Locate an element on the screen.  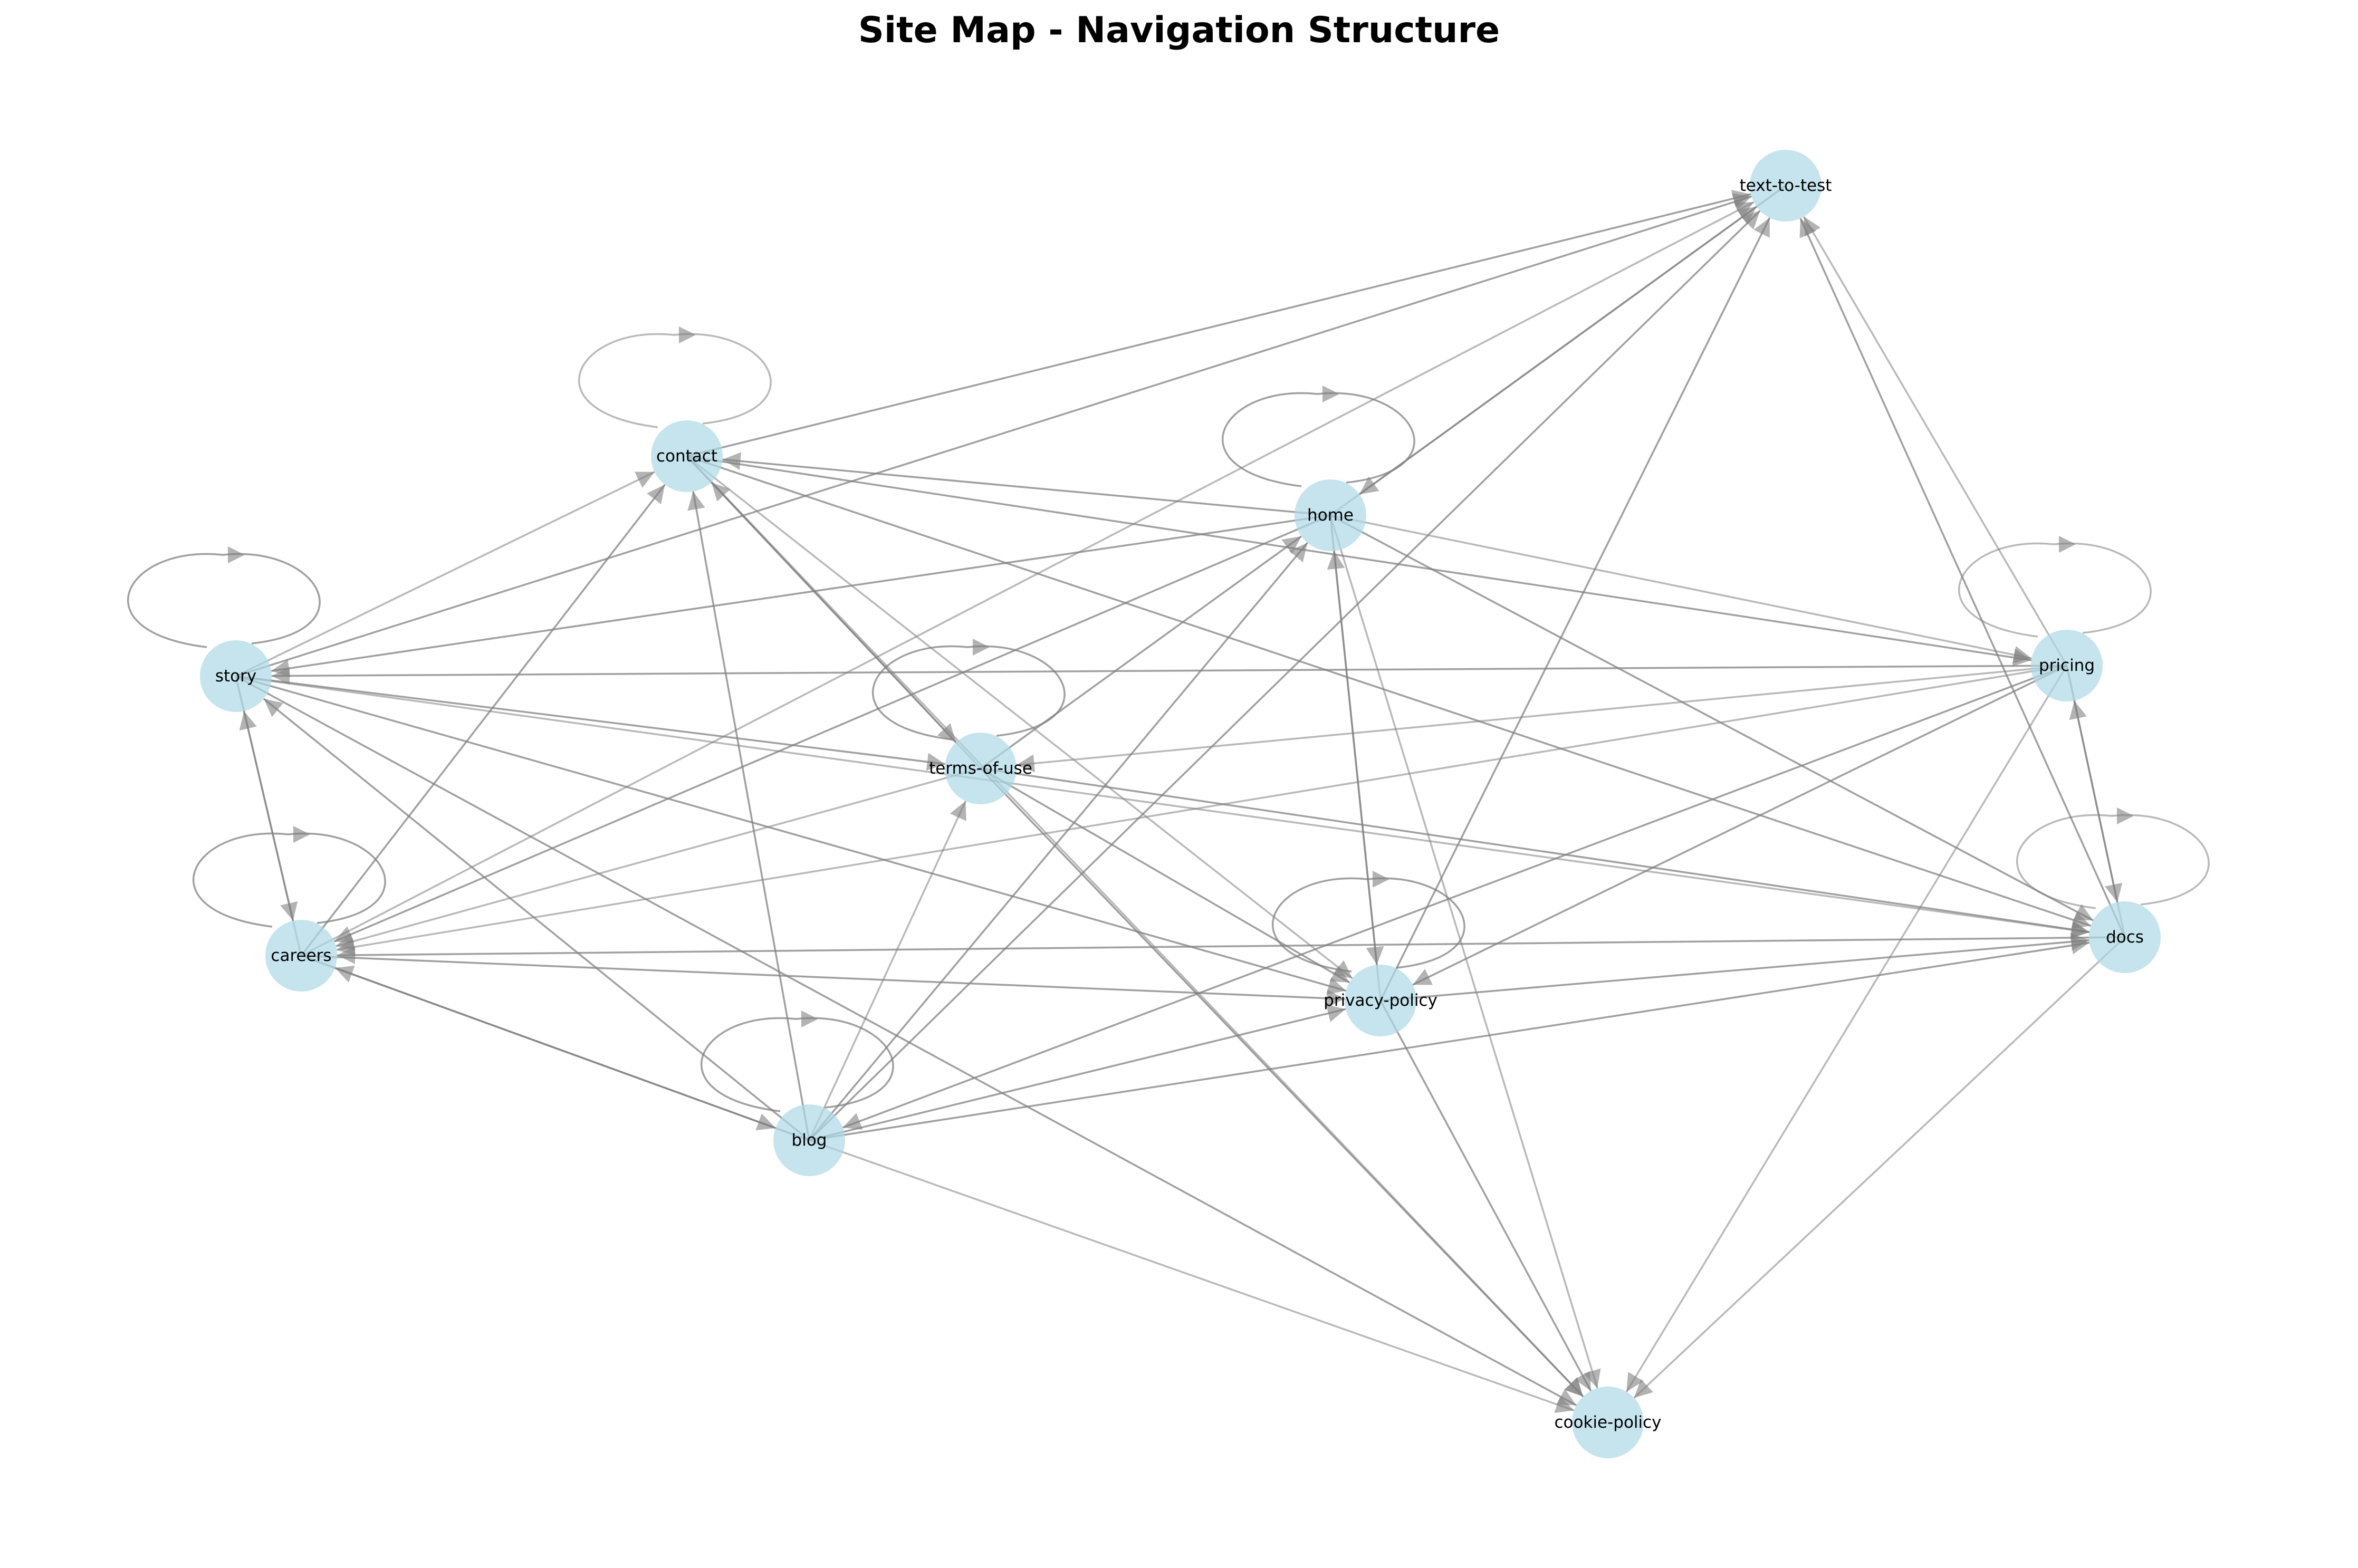
edge-story-to-docs is located at coordinates (1162, 807).